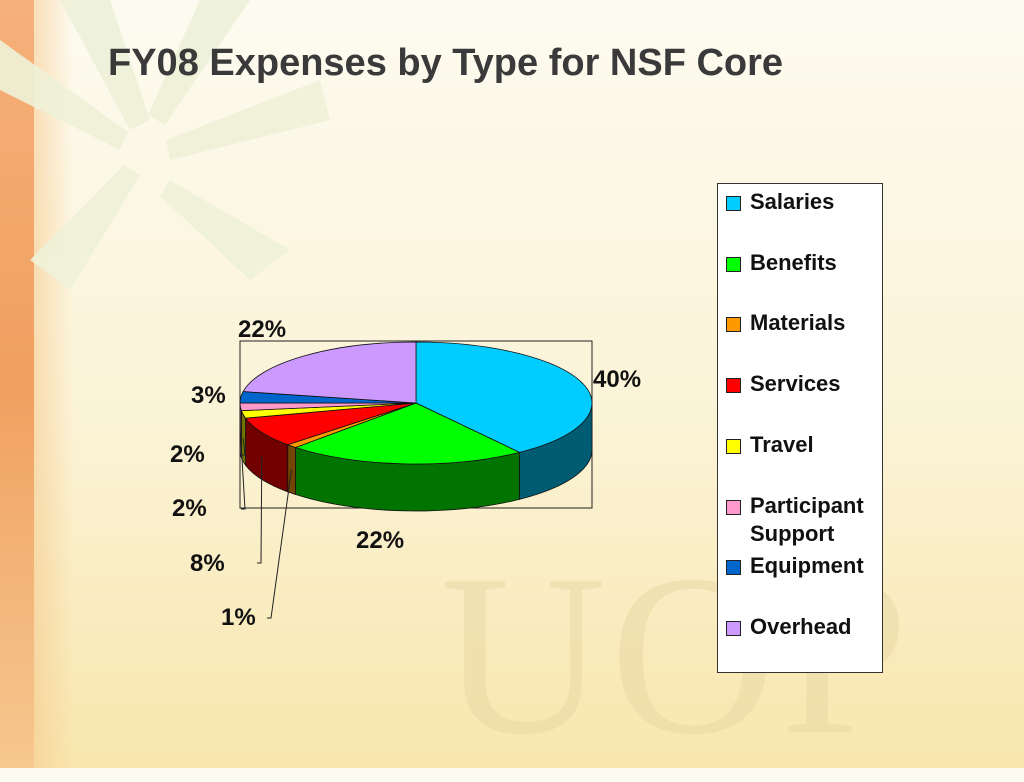 Image resolution: width=1024 pixels, height=782 pixels. What do you see at coordinates (54, 384) in the screenshot?
I see `slide-left-glow` at bounding box center [54, 384].